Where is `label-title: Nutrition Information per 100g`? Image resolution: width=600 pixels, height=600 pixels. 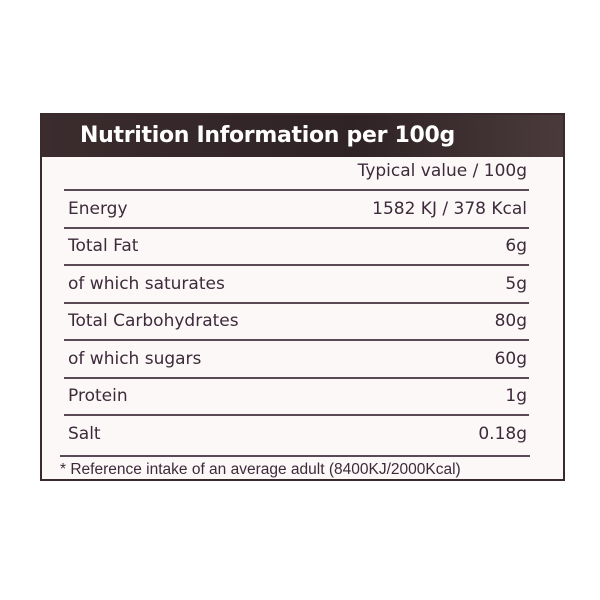 label-title: Nutrition Information per 100g is located at coordinates (302, 136).